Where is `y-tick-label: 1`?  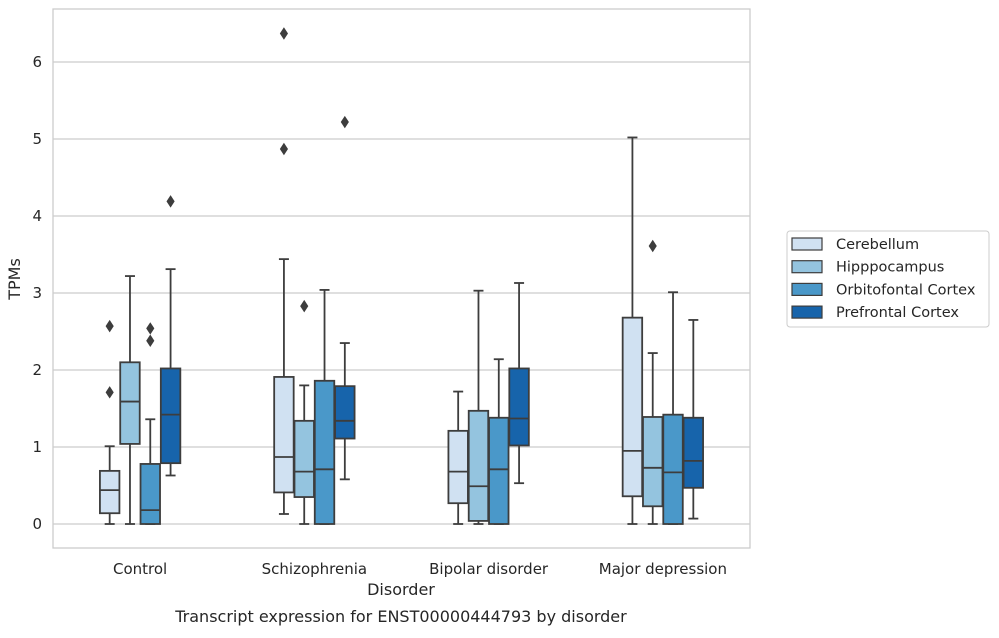
y-tick-label: 1 is located at coordinates (37, 447).